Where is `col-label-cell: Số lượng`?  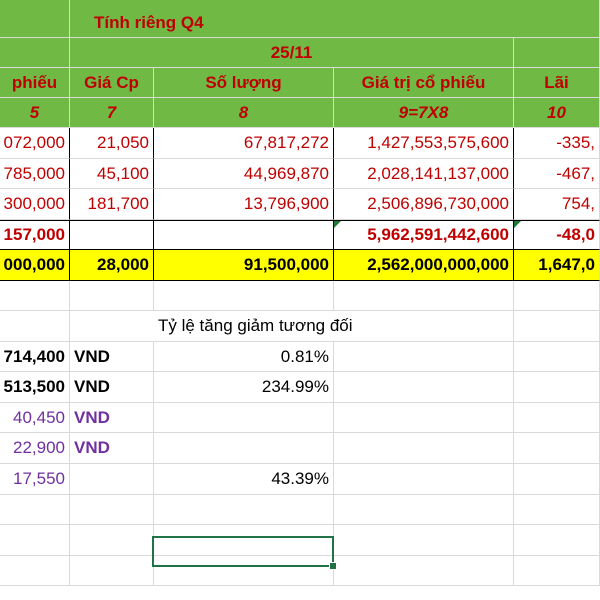
col-label-cell: Số lượng is located at coordinates (244, 83).